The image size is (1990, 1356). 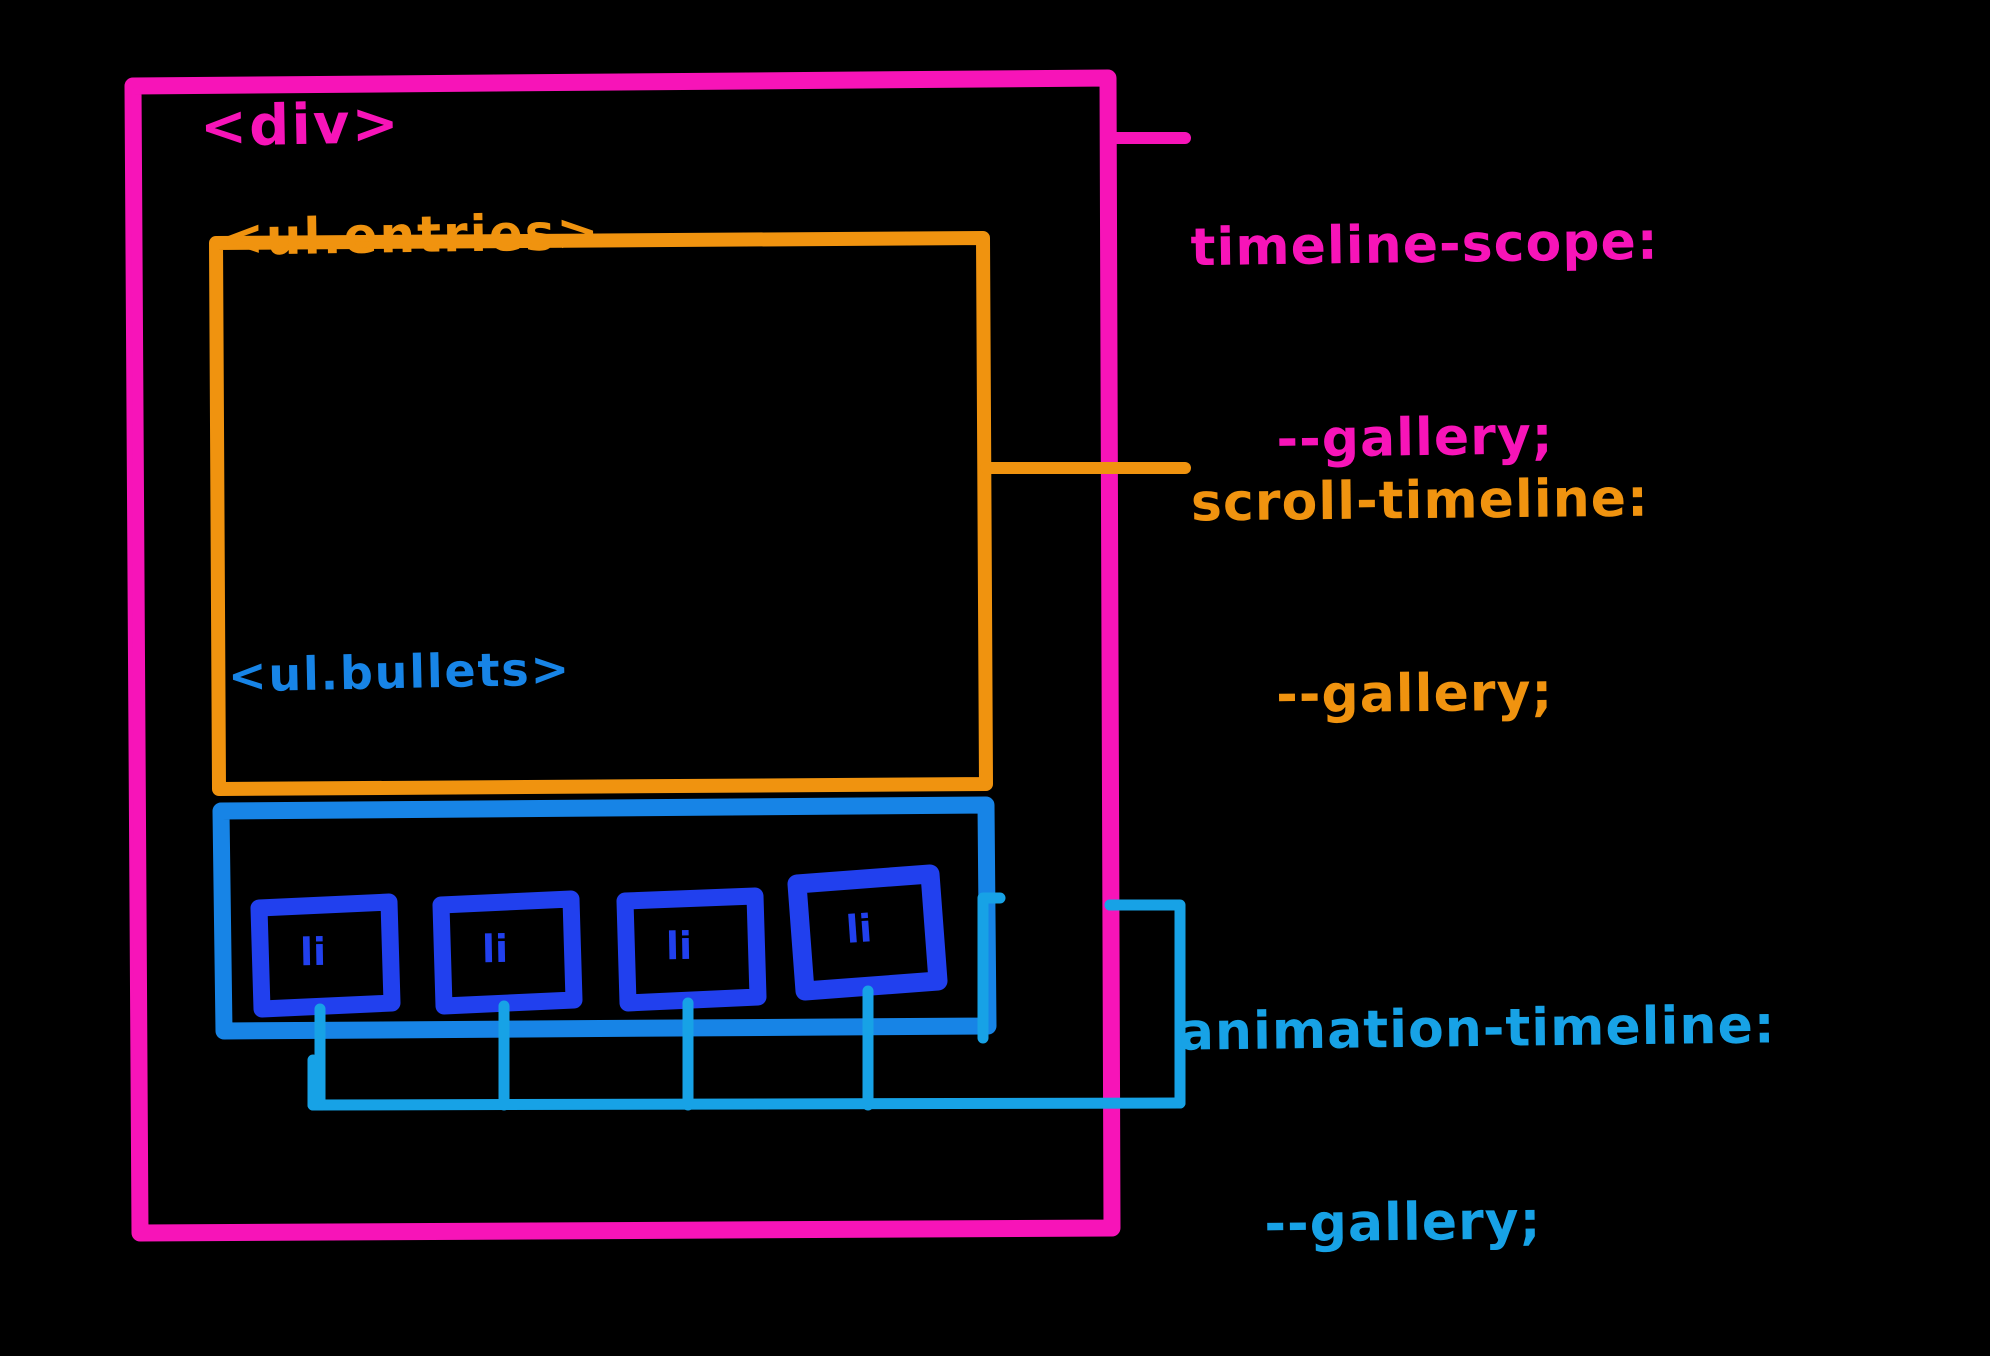 I want to click on annotation-animation-timeline: animation-timeline: --gallery;, so click(x=1478, y=1110).